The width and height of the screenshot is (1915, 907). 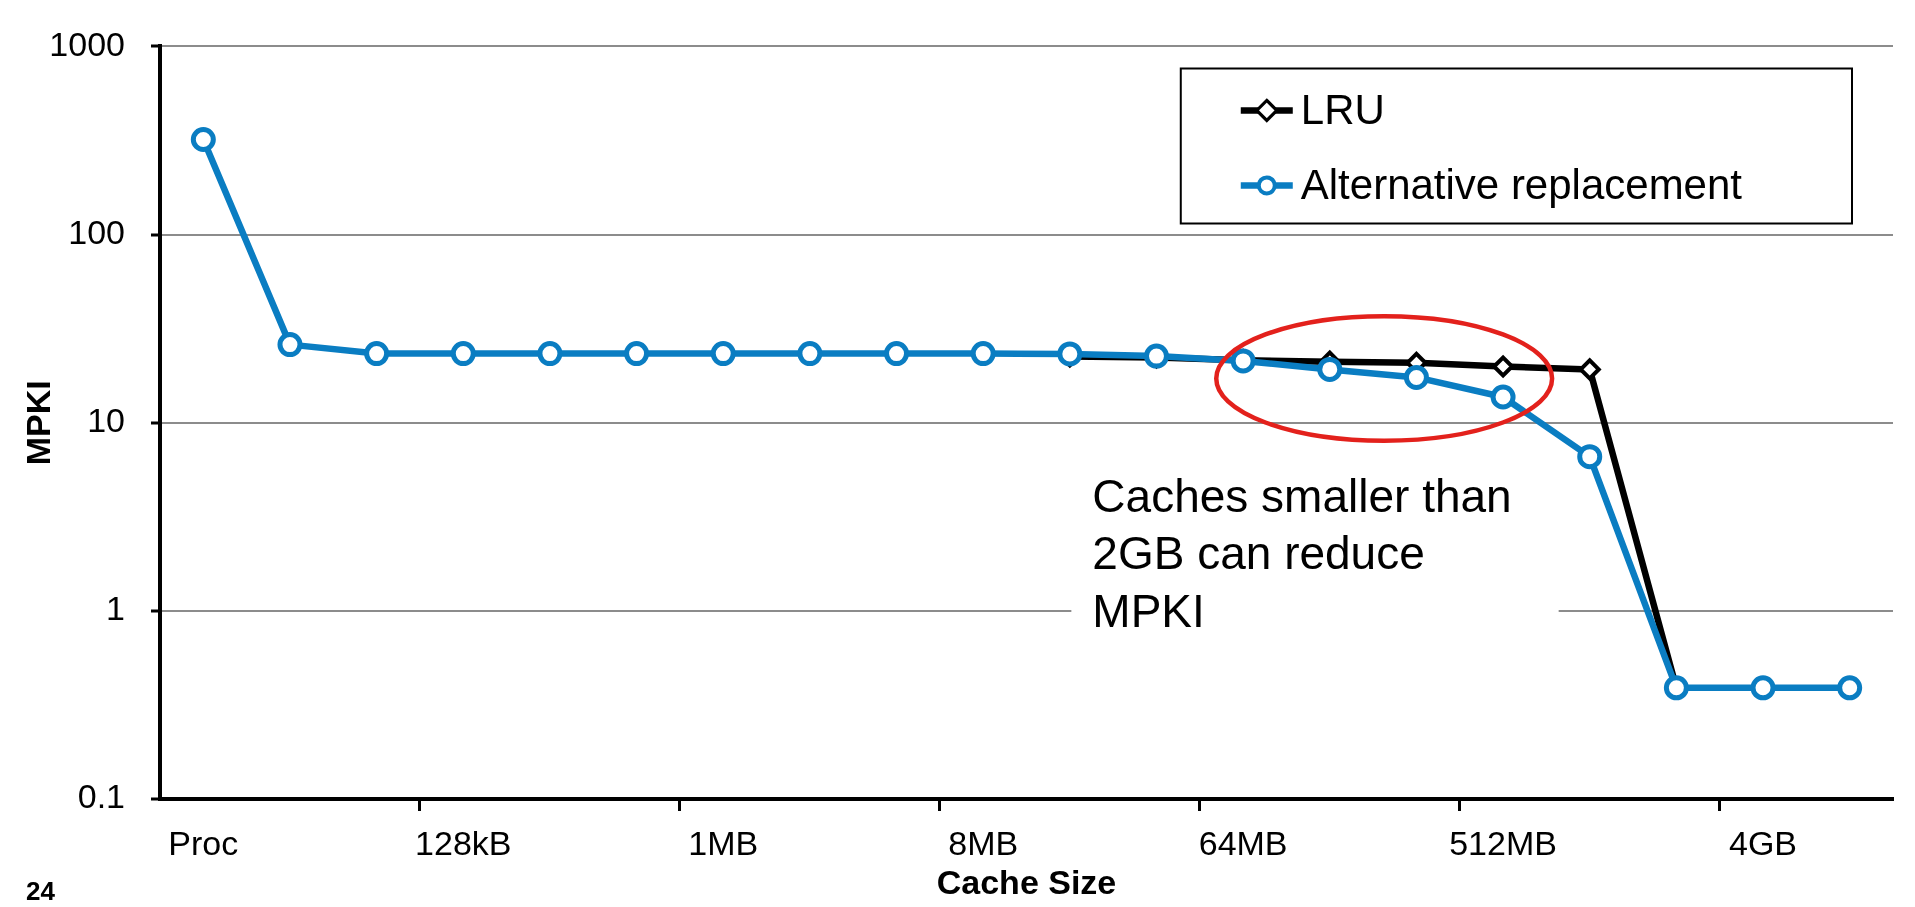 I want to click on y-tick-label: 1, so click(x=115, y=608).